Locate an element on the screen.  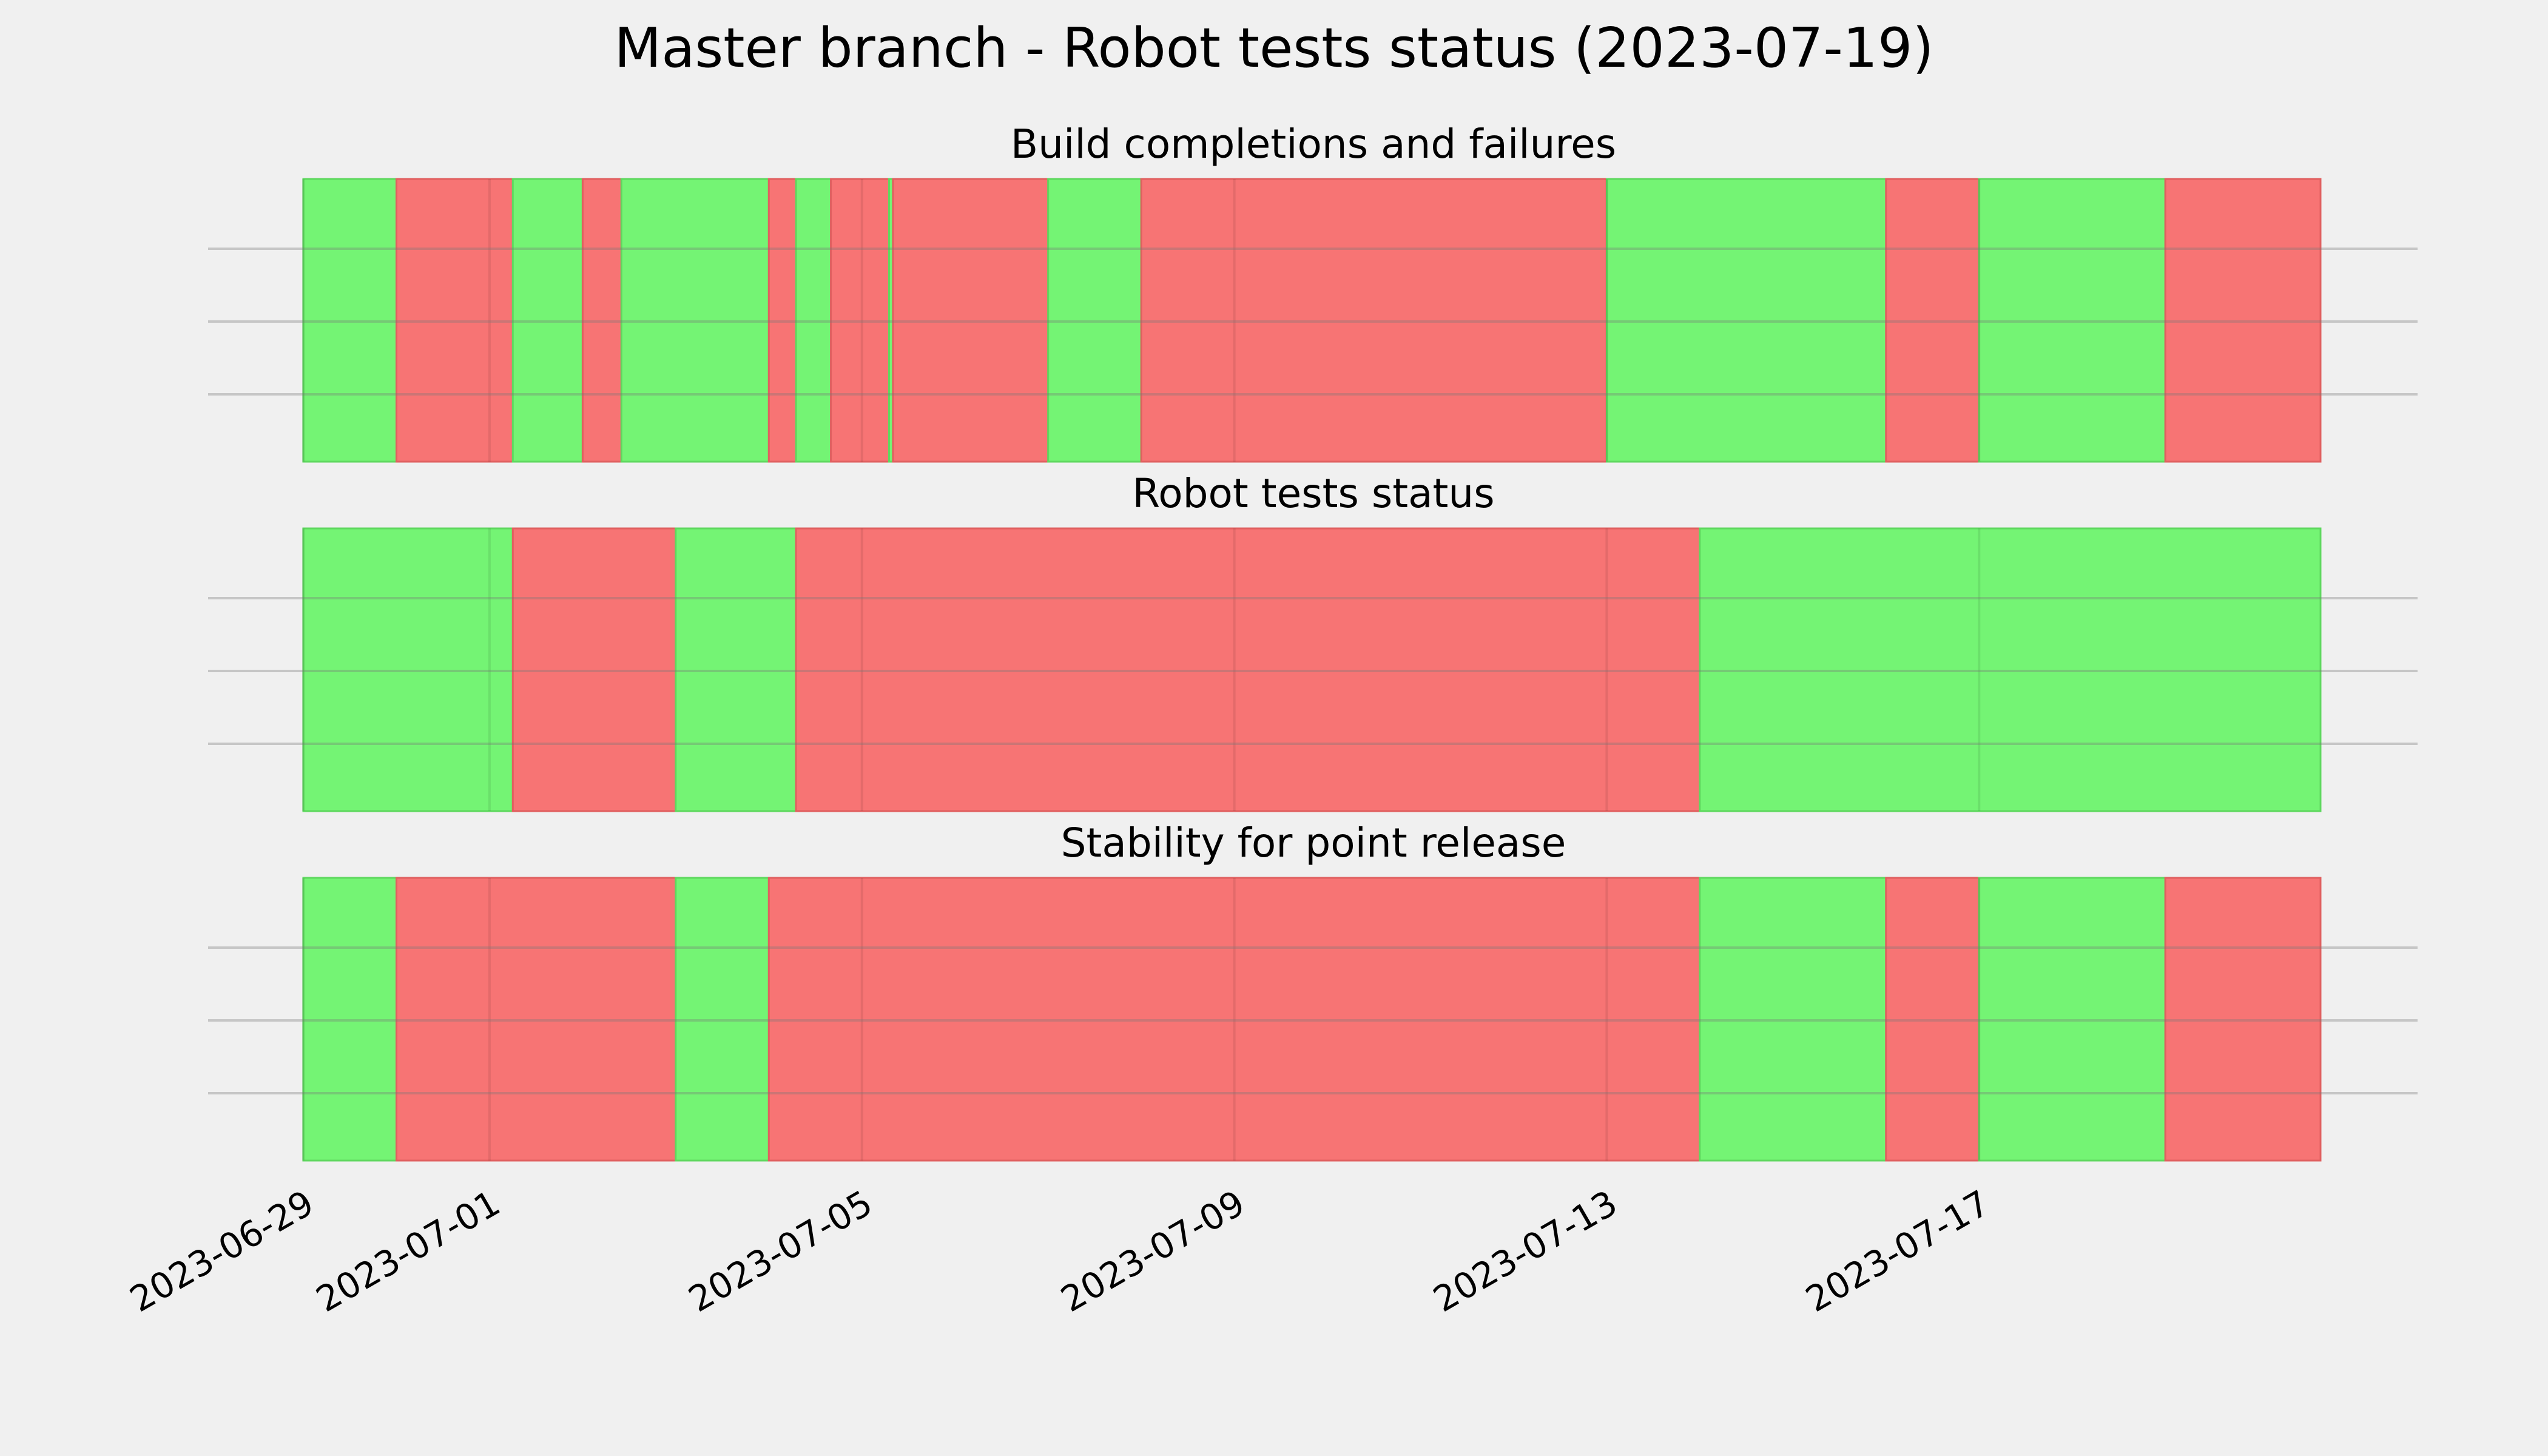
panel-title-stability: Stability for point release is located at coordinates (1313, 843).